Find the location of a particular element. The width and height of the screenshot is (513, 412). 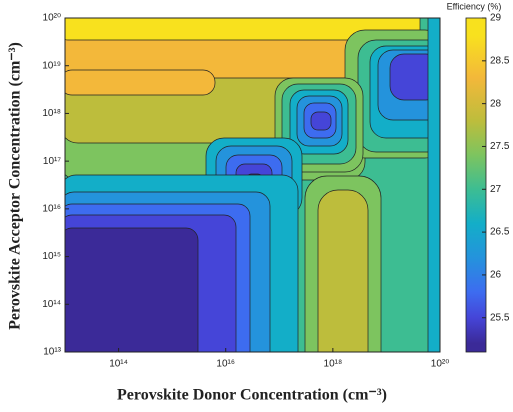

colorbar-tick-label: 28.5 is located at coordinates (500, 60).